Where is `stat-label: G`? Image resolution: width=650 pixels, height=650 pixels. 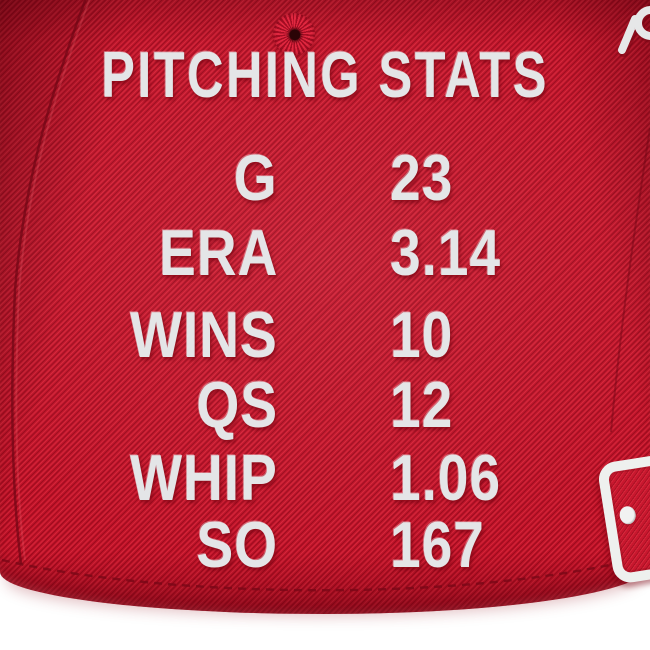
stat-label: G is located at coordinates (256, 177).